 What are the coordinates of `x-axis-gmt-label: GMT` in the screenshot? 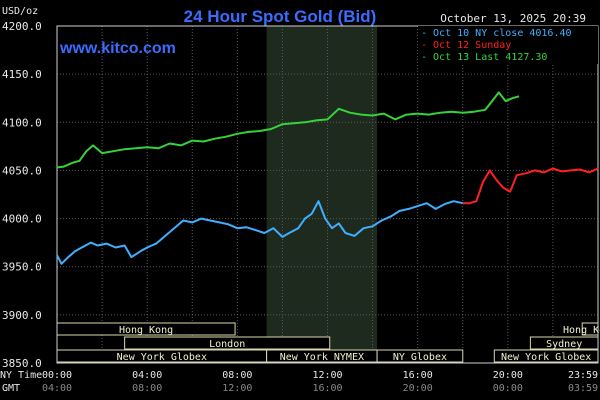 It's located at (11, 388).